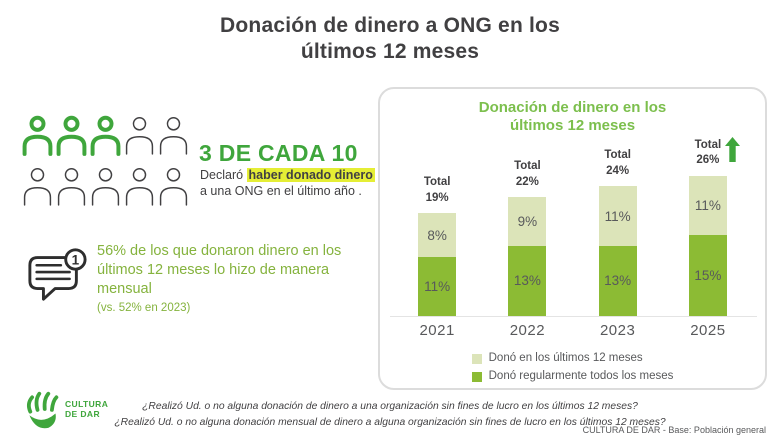  What do you see at coordinates (527, 330) in the screenshot?
I see `x-axis-label-2022: 2022` at bounding box center [527, 330].